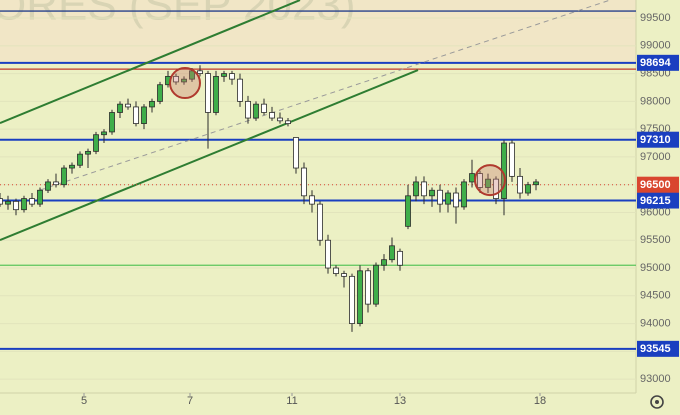 This screenshot has width=680, height=415. I want to click on gear, so click(657, 402).